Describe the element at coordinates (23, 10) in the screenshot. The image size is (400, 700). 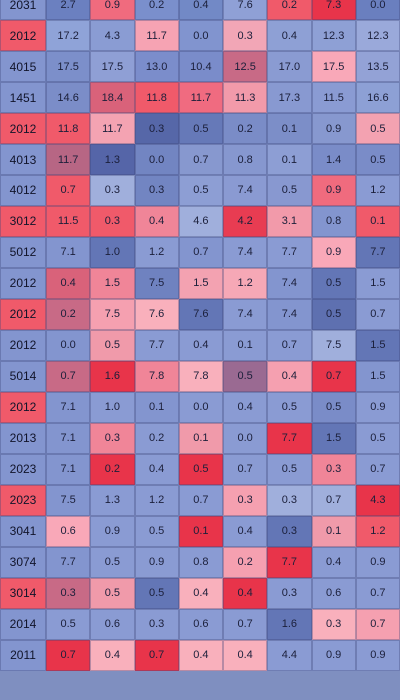
I see `row-label: 2031` at that location.